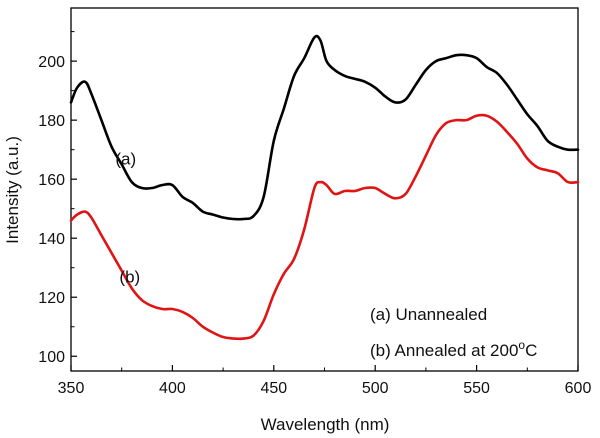 The height and width of the screenshot is (438, 600). I want to click on y-tick-label-180: 180, so click(51, 121).